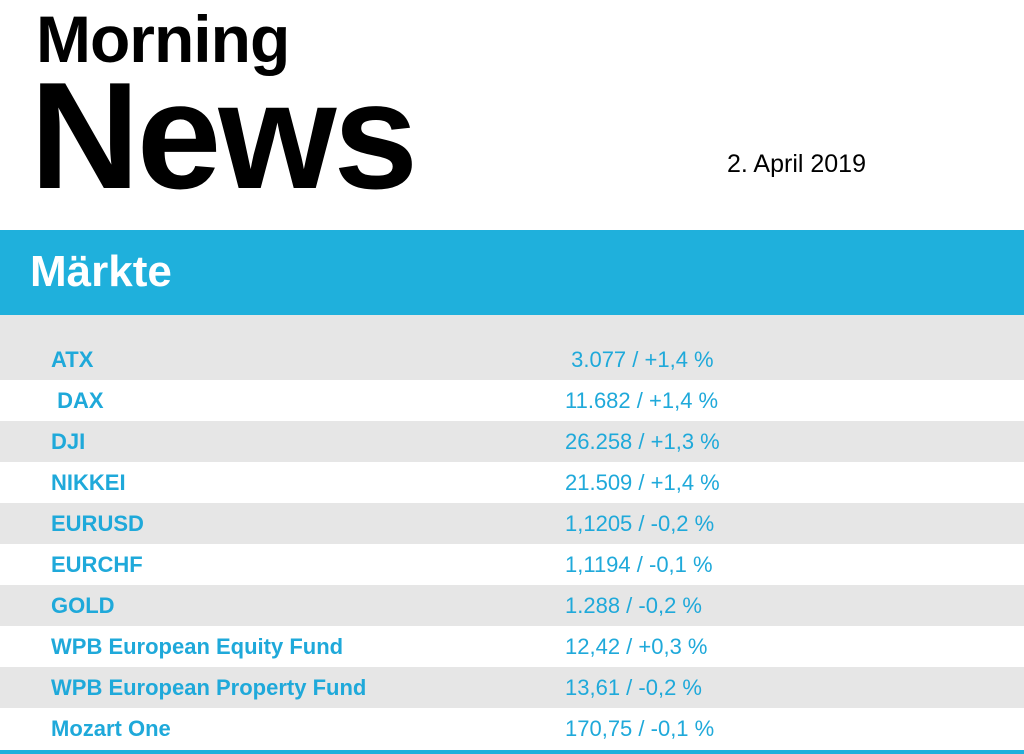 The image size is (1024, 754). Describe the element at coordinates (197, 646) in the screenshot. I see `market-name: WPB European Equity Fund` at that location.